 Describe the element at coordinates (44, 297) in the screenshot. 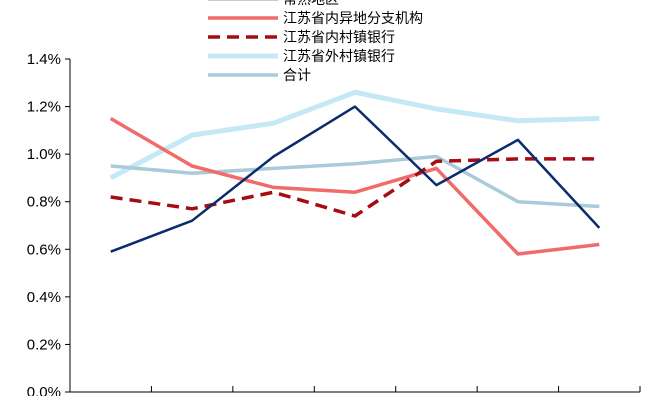

I see `y-tick-label: 0.4%` at that location.